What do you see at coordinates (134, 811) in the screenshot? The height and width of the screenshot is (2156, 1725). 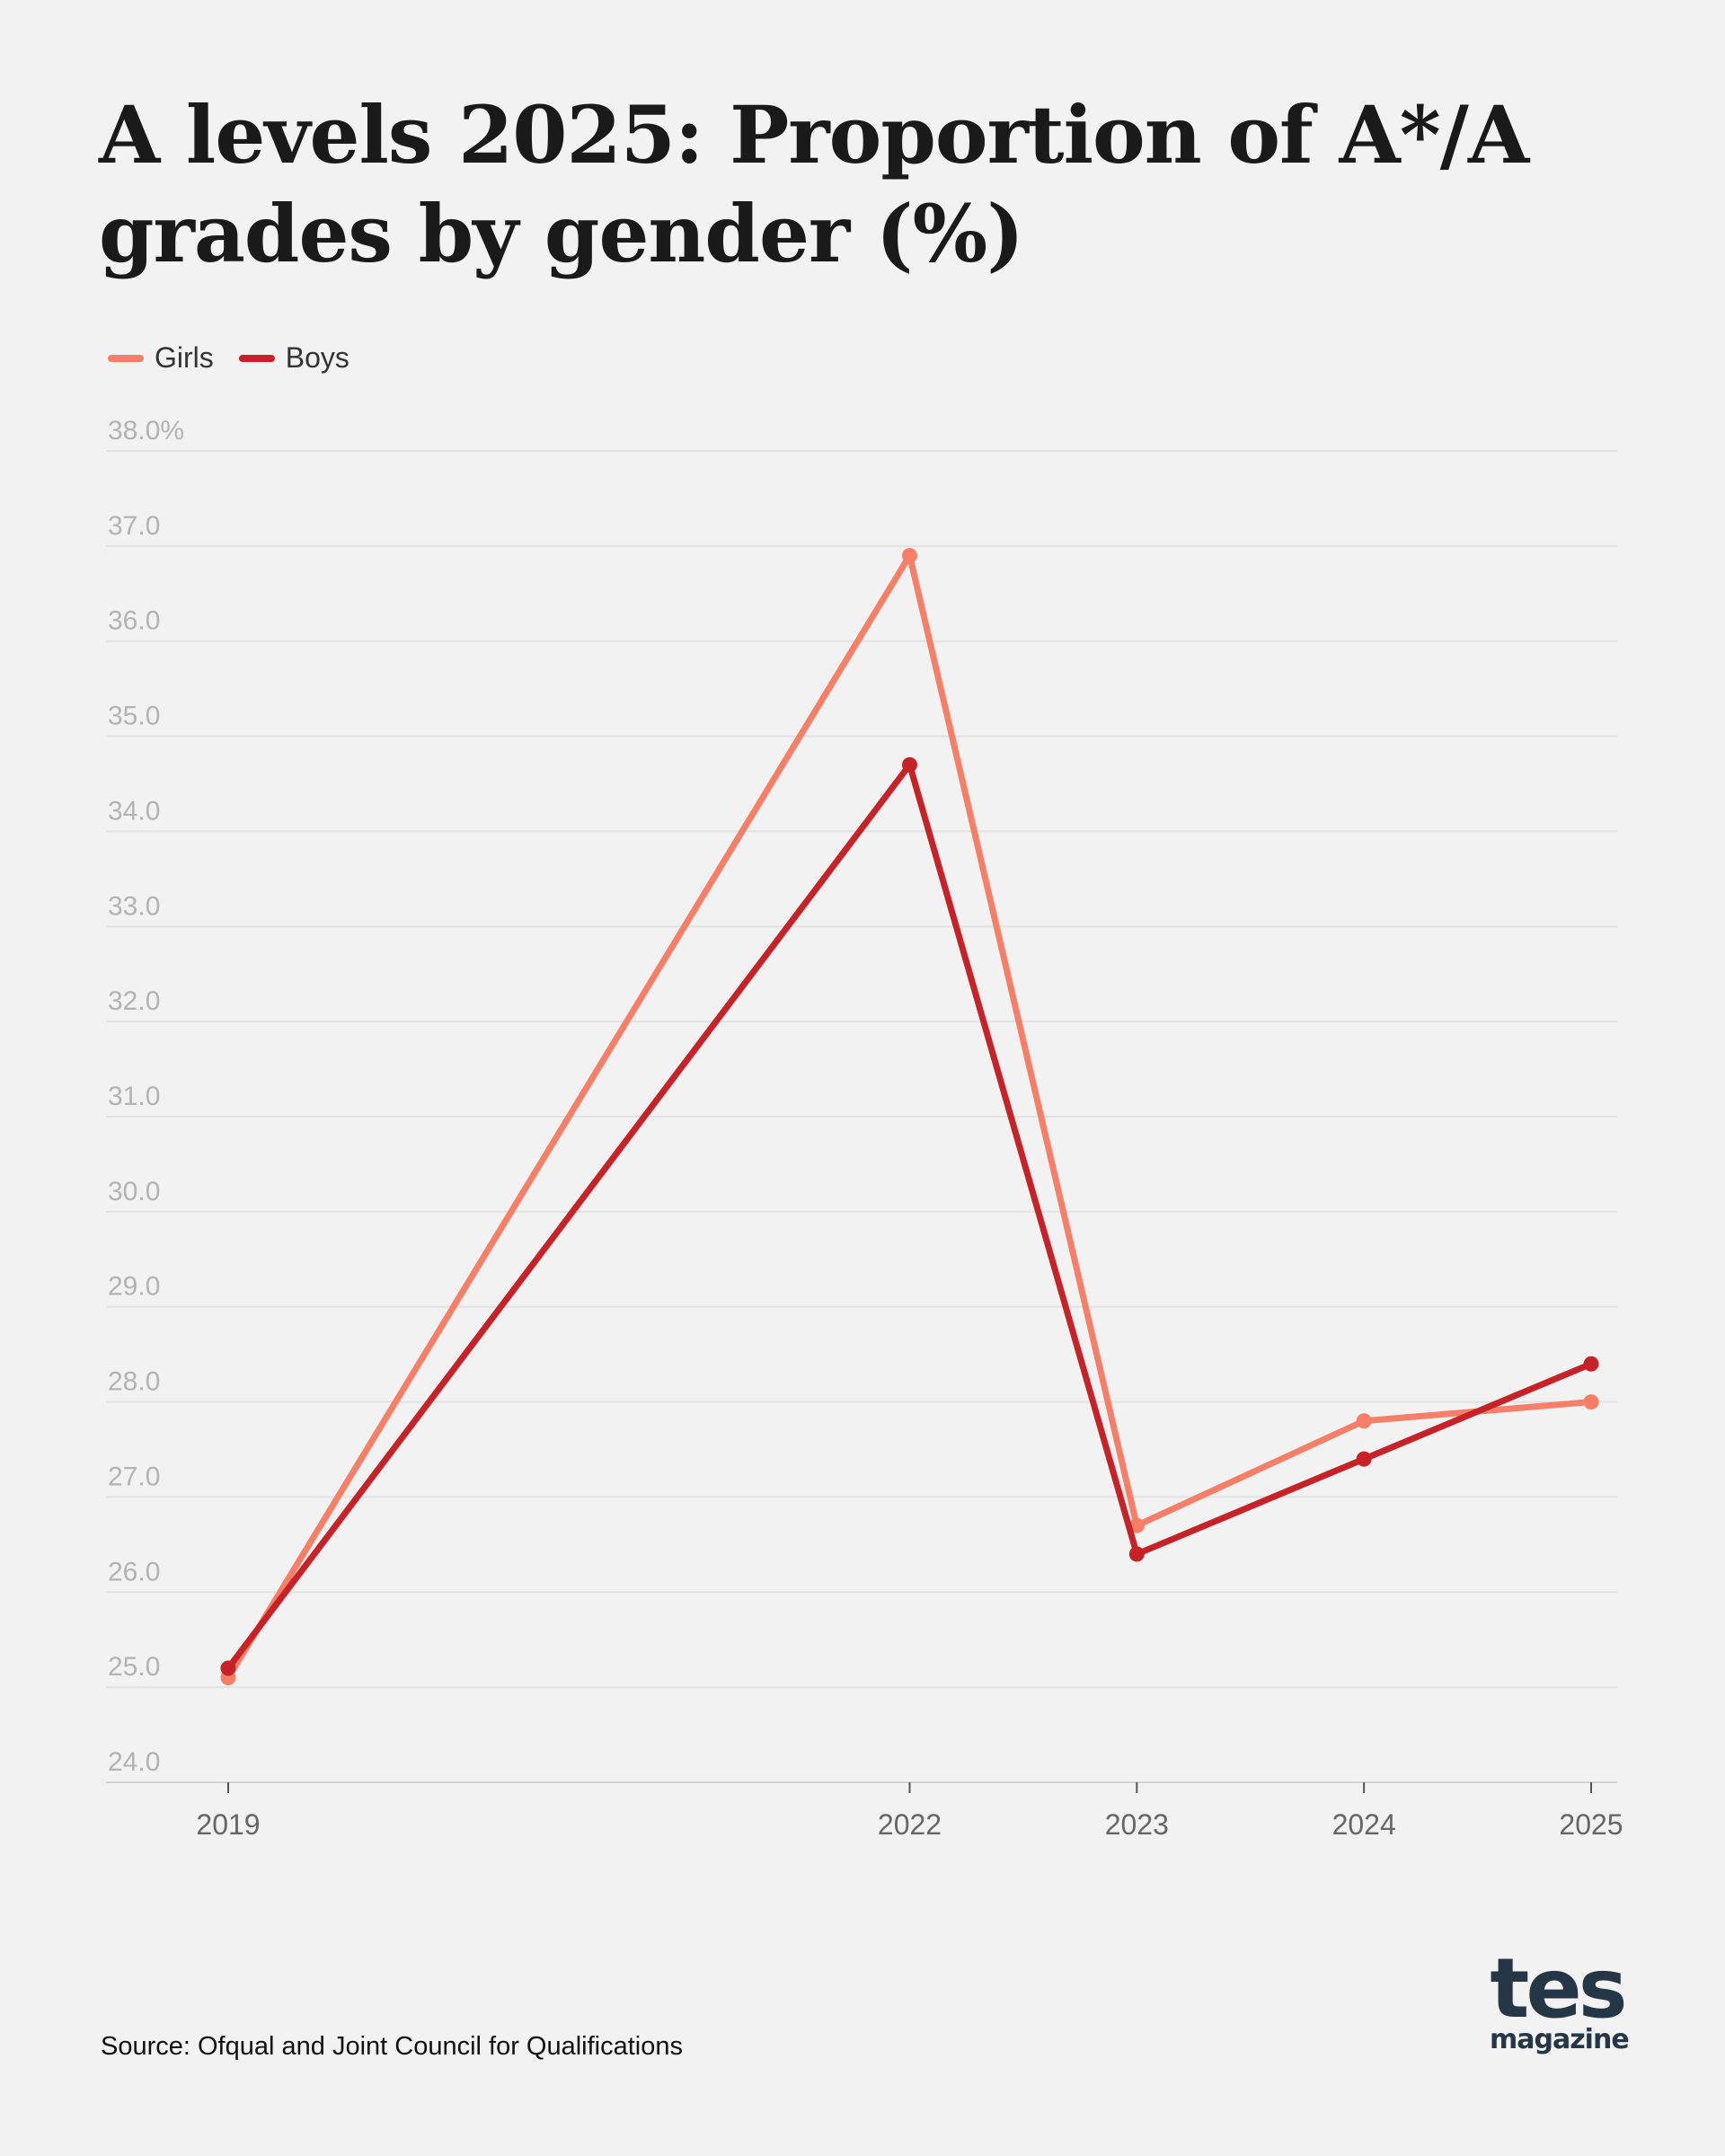 I see `y-tick-label: 34.0` at bounding box center [134, 811].